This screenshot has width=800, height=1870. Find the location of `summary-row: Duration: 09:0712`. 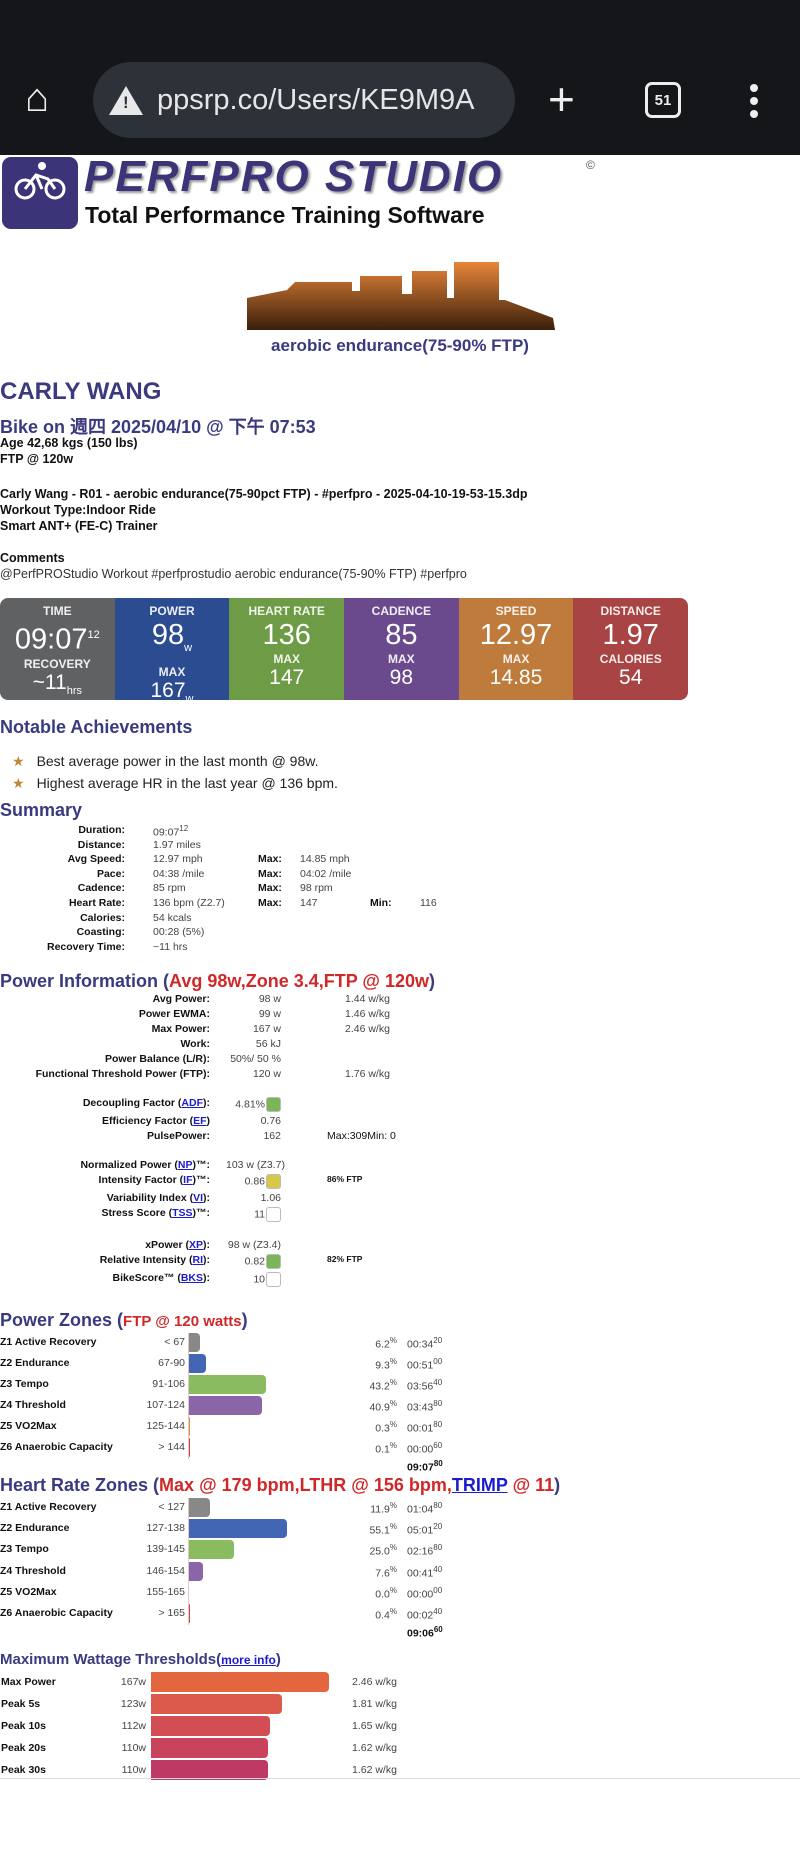

summary-row: Duration: 09:0712 is located at coordinates (400, 831).